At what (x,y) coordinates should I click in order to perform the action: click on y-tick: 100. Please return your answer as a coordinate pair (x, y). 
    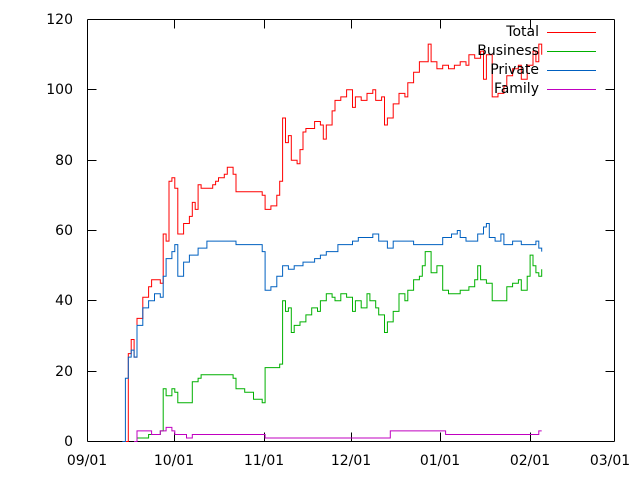
    Looking at the image, I should click on (330, 90).